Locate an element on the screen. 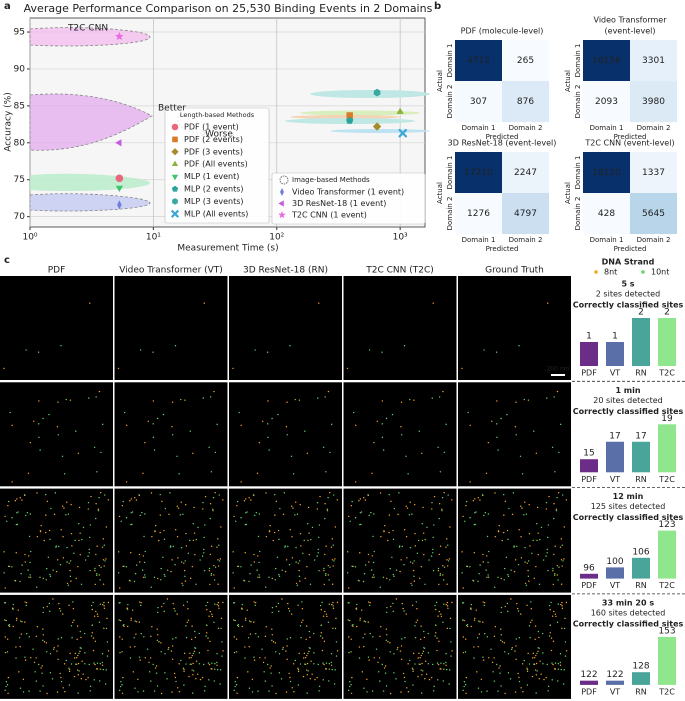 This screenshot has height=701, width=685. y-axis-label: Actual is located at coordinates (568, 193).